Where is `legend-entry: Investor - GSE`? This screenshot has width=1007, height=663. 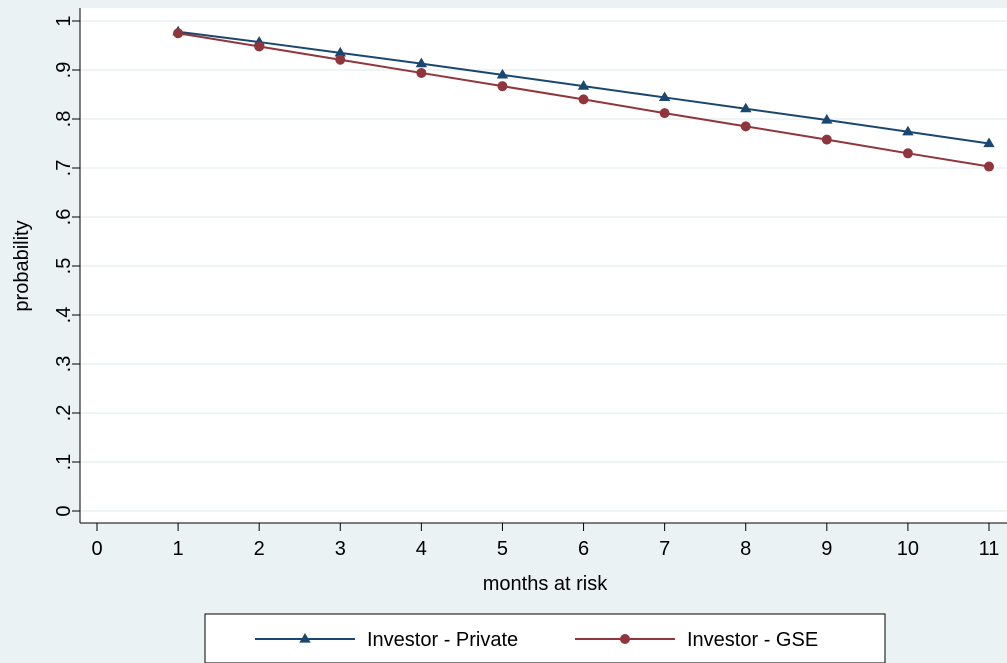
legend-entry: Investor - GSE is located at coordinates (696, 640).